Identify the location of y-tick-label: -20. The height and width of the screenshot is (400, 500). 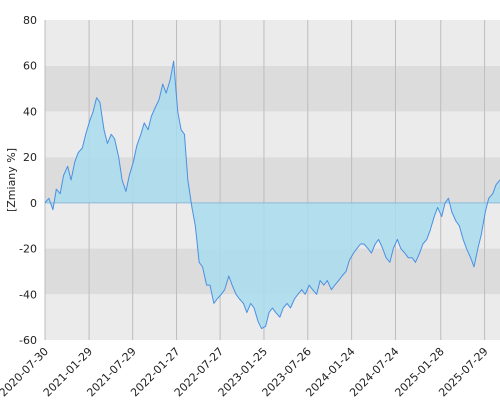
(28, 249).